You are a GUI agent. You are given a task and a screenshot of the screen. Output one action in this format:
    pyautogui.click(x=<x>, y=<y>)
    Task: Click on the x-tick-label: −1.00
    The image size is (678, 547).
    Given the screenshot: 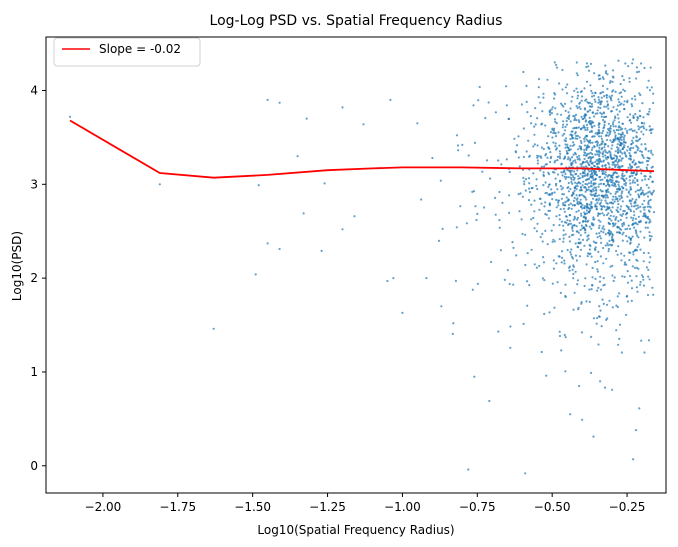 What is the action you would take?
    pyautogui.click(x=402, y=507)
    